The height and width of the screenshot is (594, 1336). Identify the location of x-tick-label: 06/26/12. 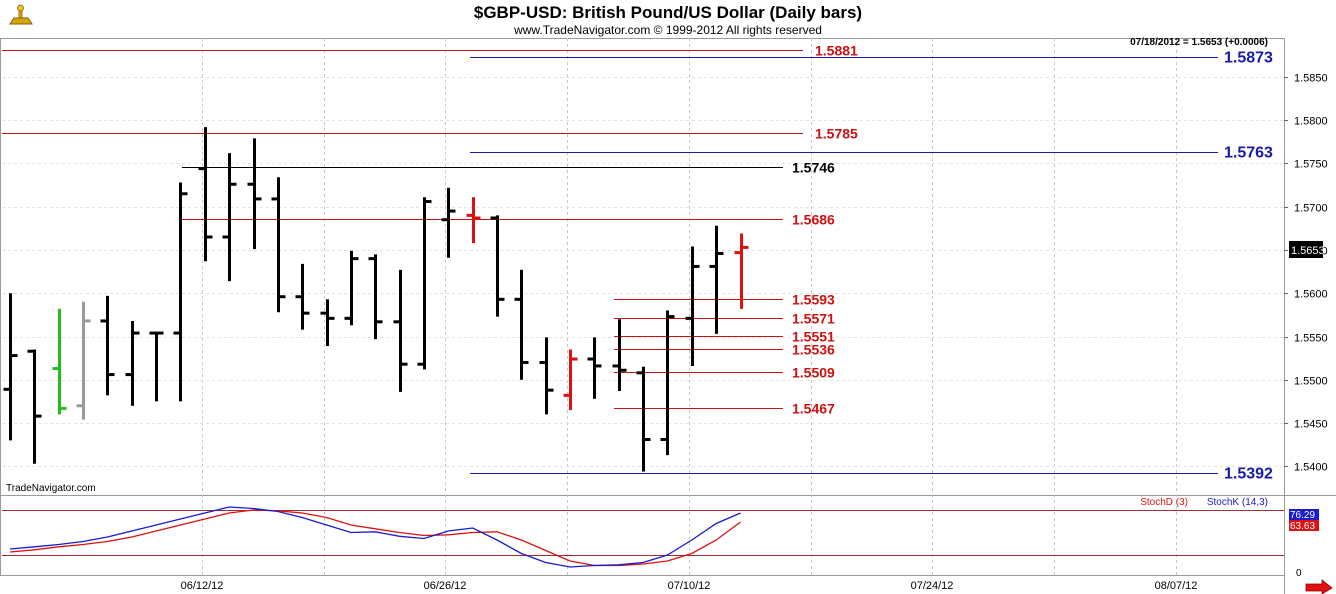
(445, 586).